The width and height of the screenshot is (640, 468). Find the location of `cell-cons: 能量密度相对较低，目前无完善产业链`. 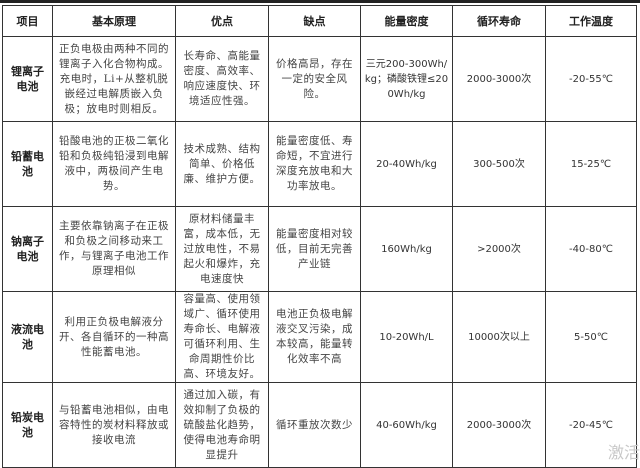

cell-cons: 能量密度相对较低，目前无完善产业链 is located at coordinates (314, 249).